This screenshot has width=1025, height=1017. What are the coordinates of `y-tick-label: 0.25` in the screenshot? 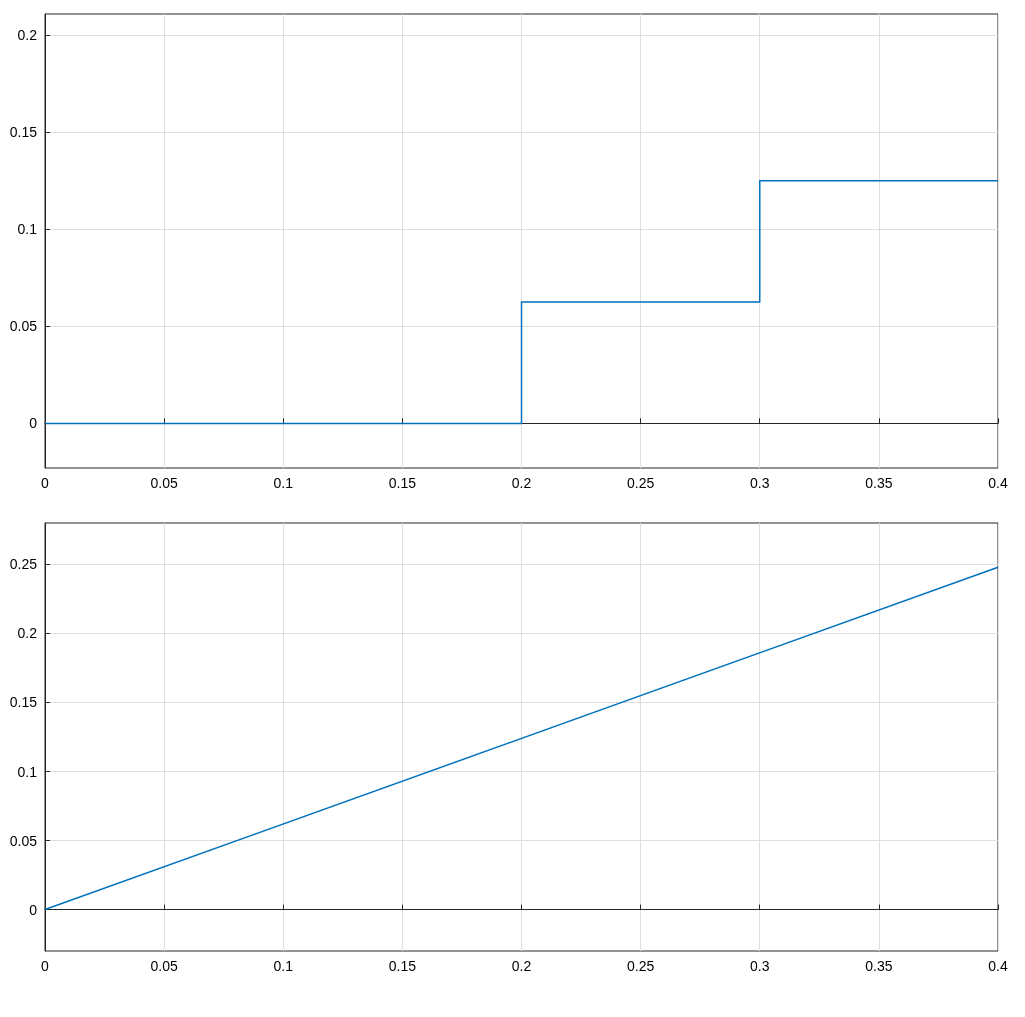 It's located at (23, 564).